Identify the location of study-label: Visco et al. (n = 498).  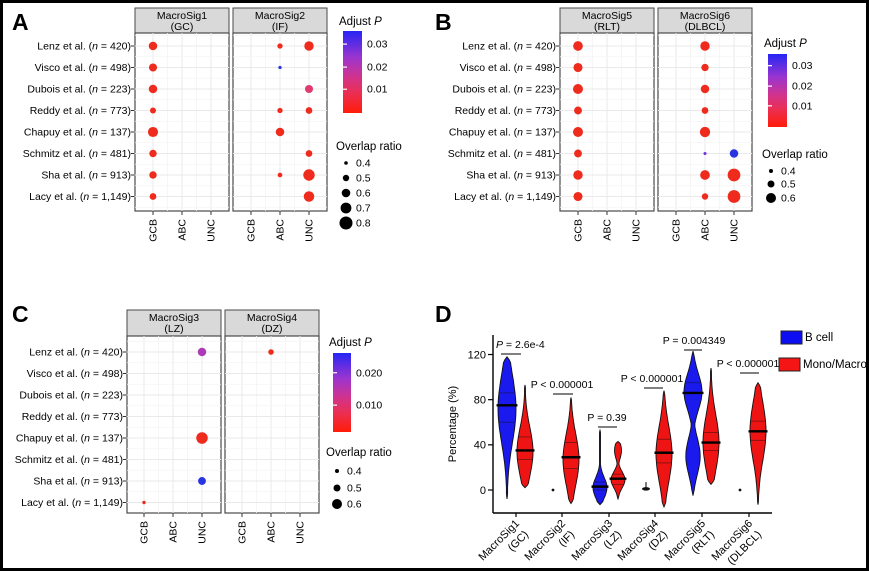
(75, 374).